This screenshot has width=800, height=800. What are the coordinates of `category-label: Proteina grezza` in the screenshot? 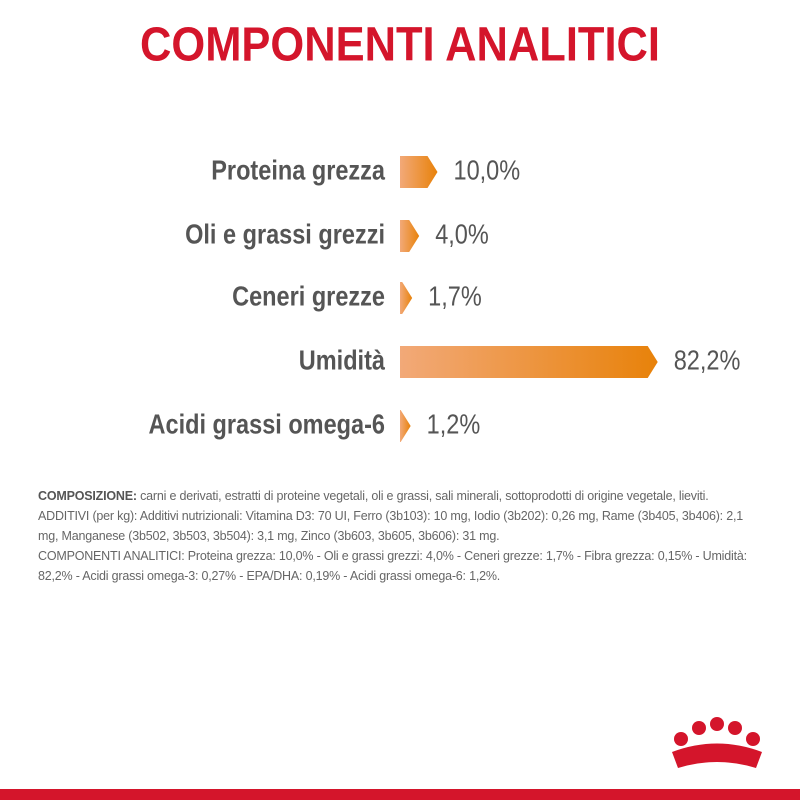 It's located at (298, 171).